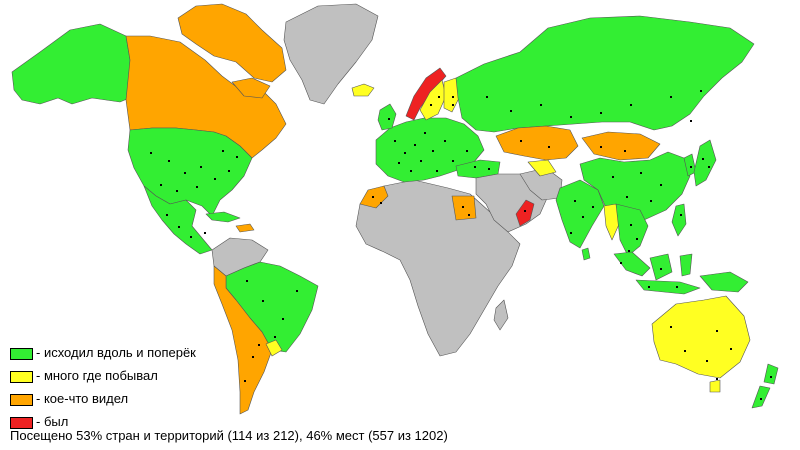  Describe the element at coordinates (542, 168) in the screenshot. I see `region-central-asia` at that location.